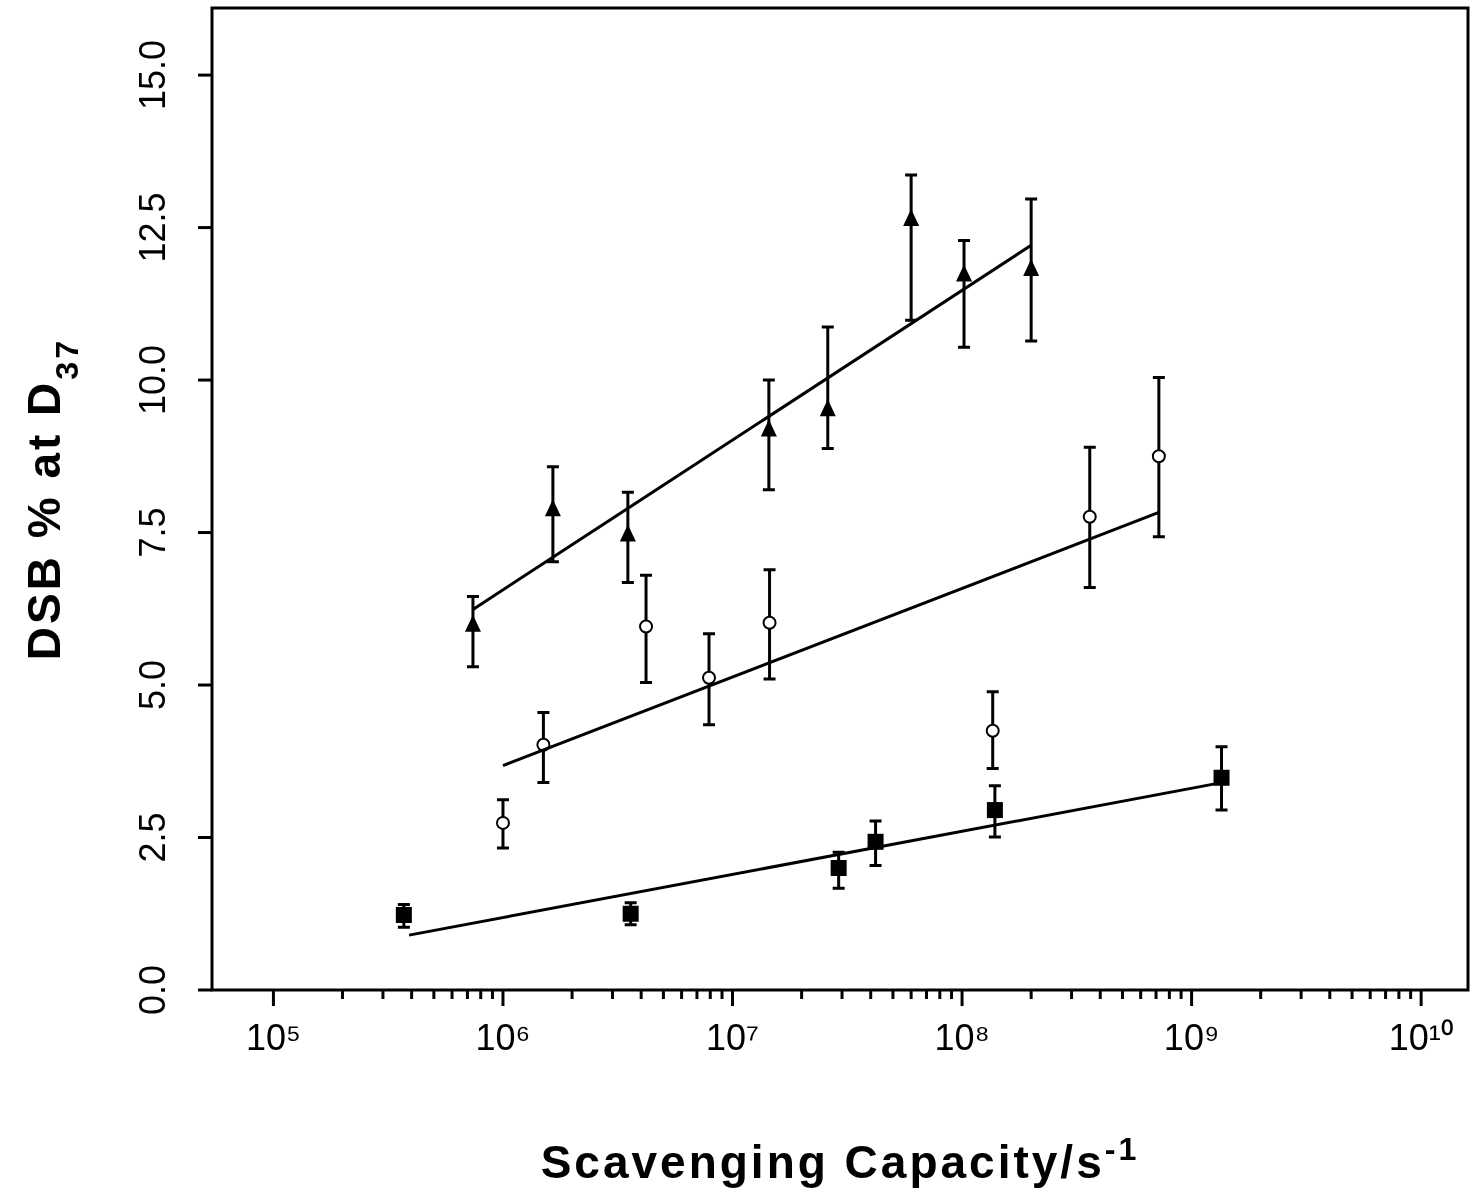 This screenshot has height=1199, width=1476. Describe the element at coordinates (152, 685) in the screenshot. I see `y-tick-label: 5.0` at that location.